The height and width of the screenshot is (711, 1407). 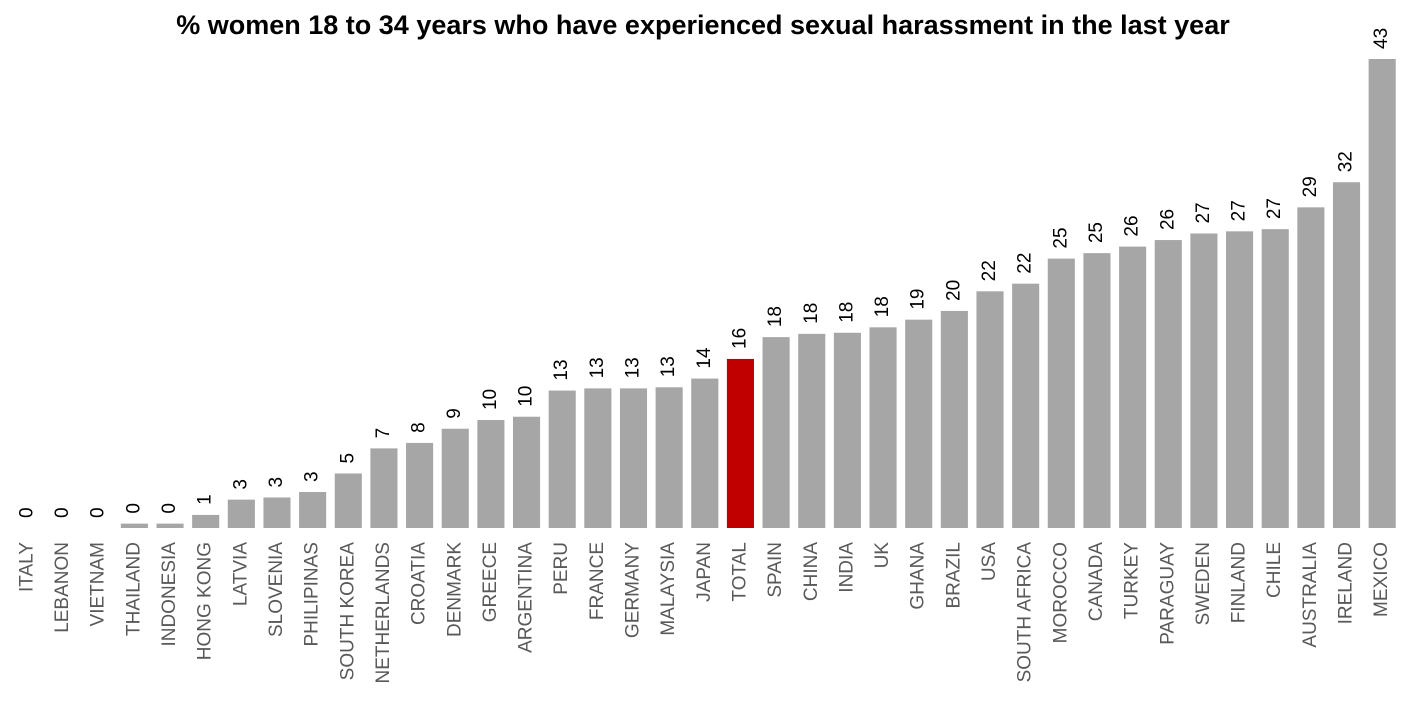 I want to click on x-tick-label: PERU, so click(x=561, y=568).